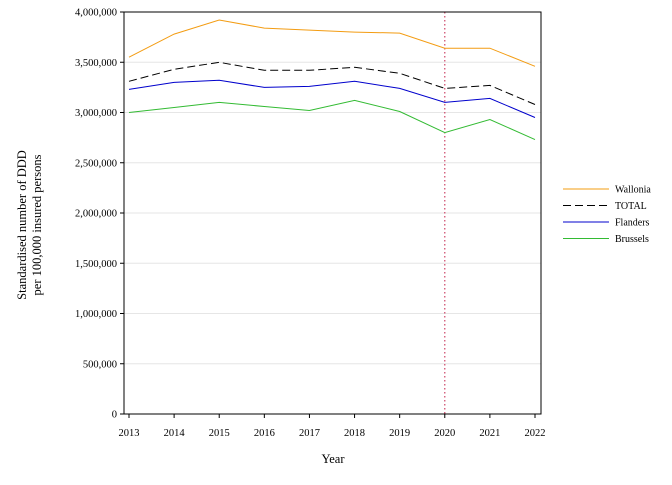 This screenshot has height=485, width=672. What do you see at coordinates (96, 214) in the screenshot?
I see `y-tick-label: 2,000,000` at bounding box center [96, 214].